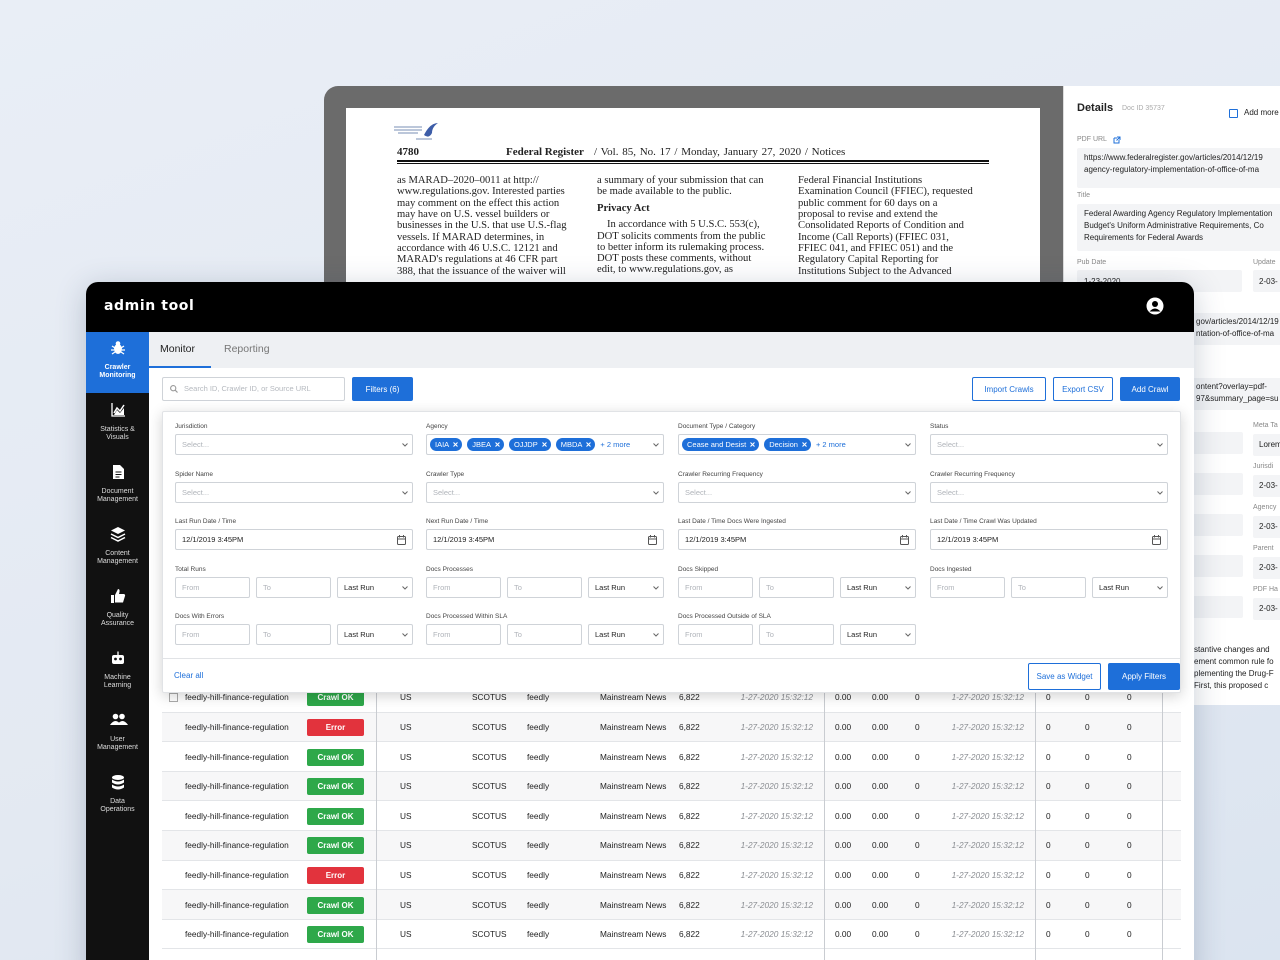 This screenshot has height=960, width=1280. I want to click on chip-text: IAIA, so click(442, 444).